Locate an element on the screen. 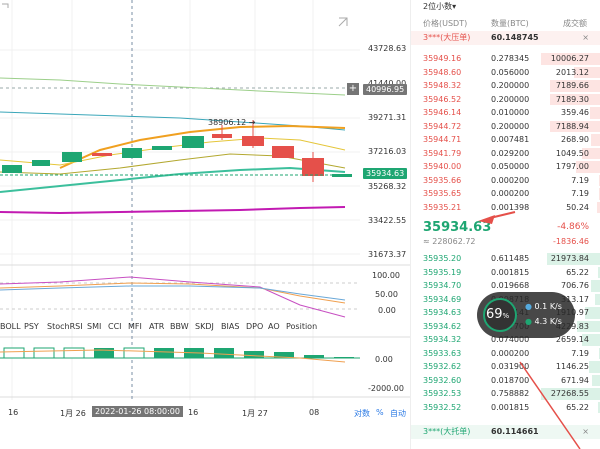 This screenshot has width=600, height=449. bid-row: 35935.19 0.001815 65.22 is located at coordinates (505, 273).